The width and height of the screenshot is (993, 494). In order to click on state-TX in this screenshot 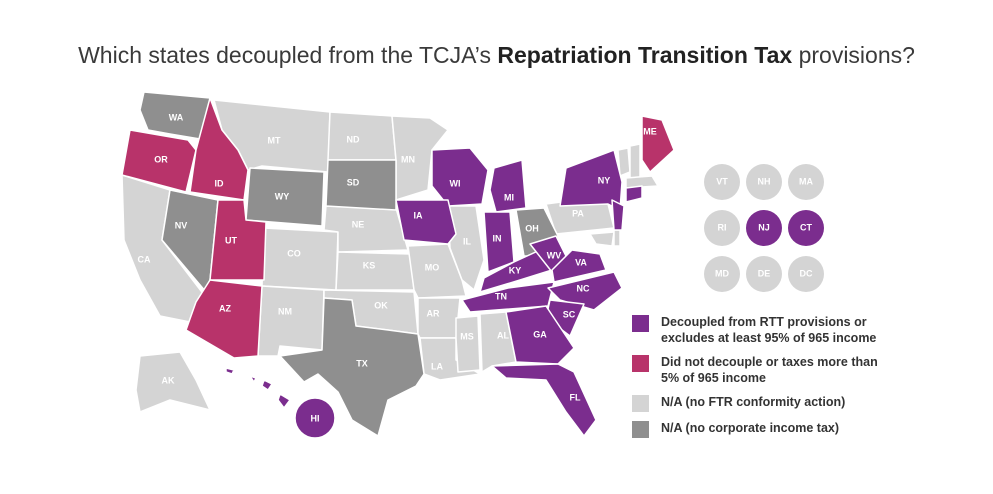, I will do `click(352, 367)`.